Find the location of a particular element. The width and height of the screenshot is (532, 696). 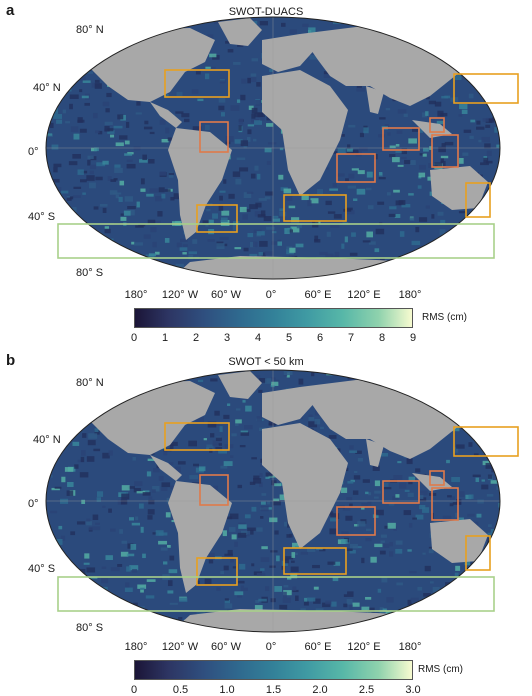

colorbar-tick-label: 5 is located at coordinates (289, 338).